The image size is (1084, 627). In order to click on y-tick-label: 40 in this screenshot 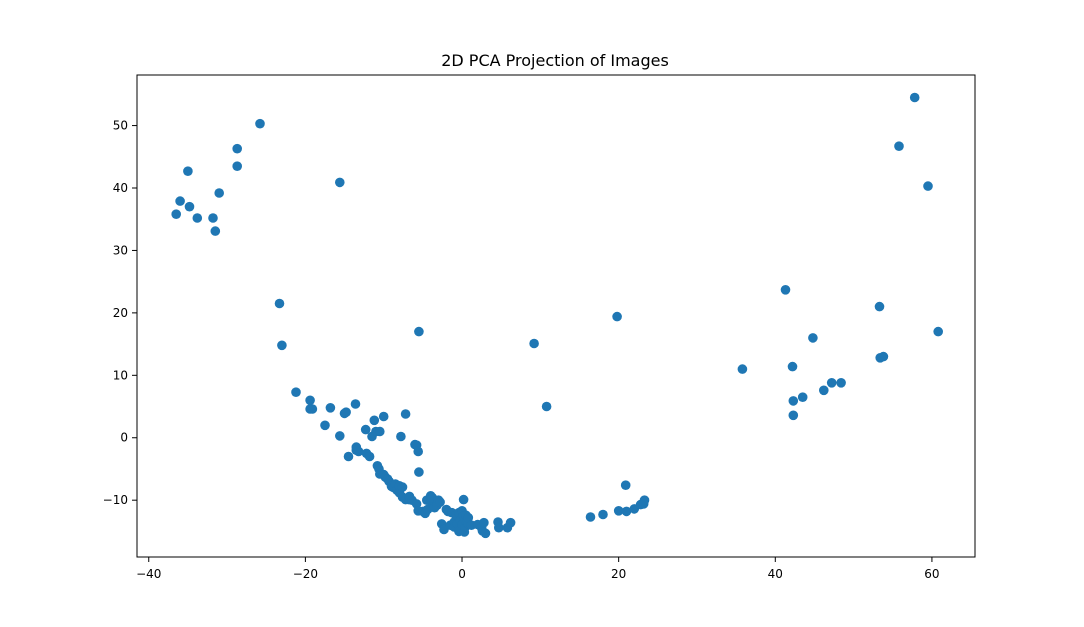, I will do `click(120, 188)`.